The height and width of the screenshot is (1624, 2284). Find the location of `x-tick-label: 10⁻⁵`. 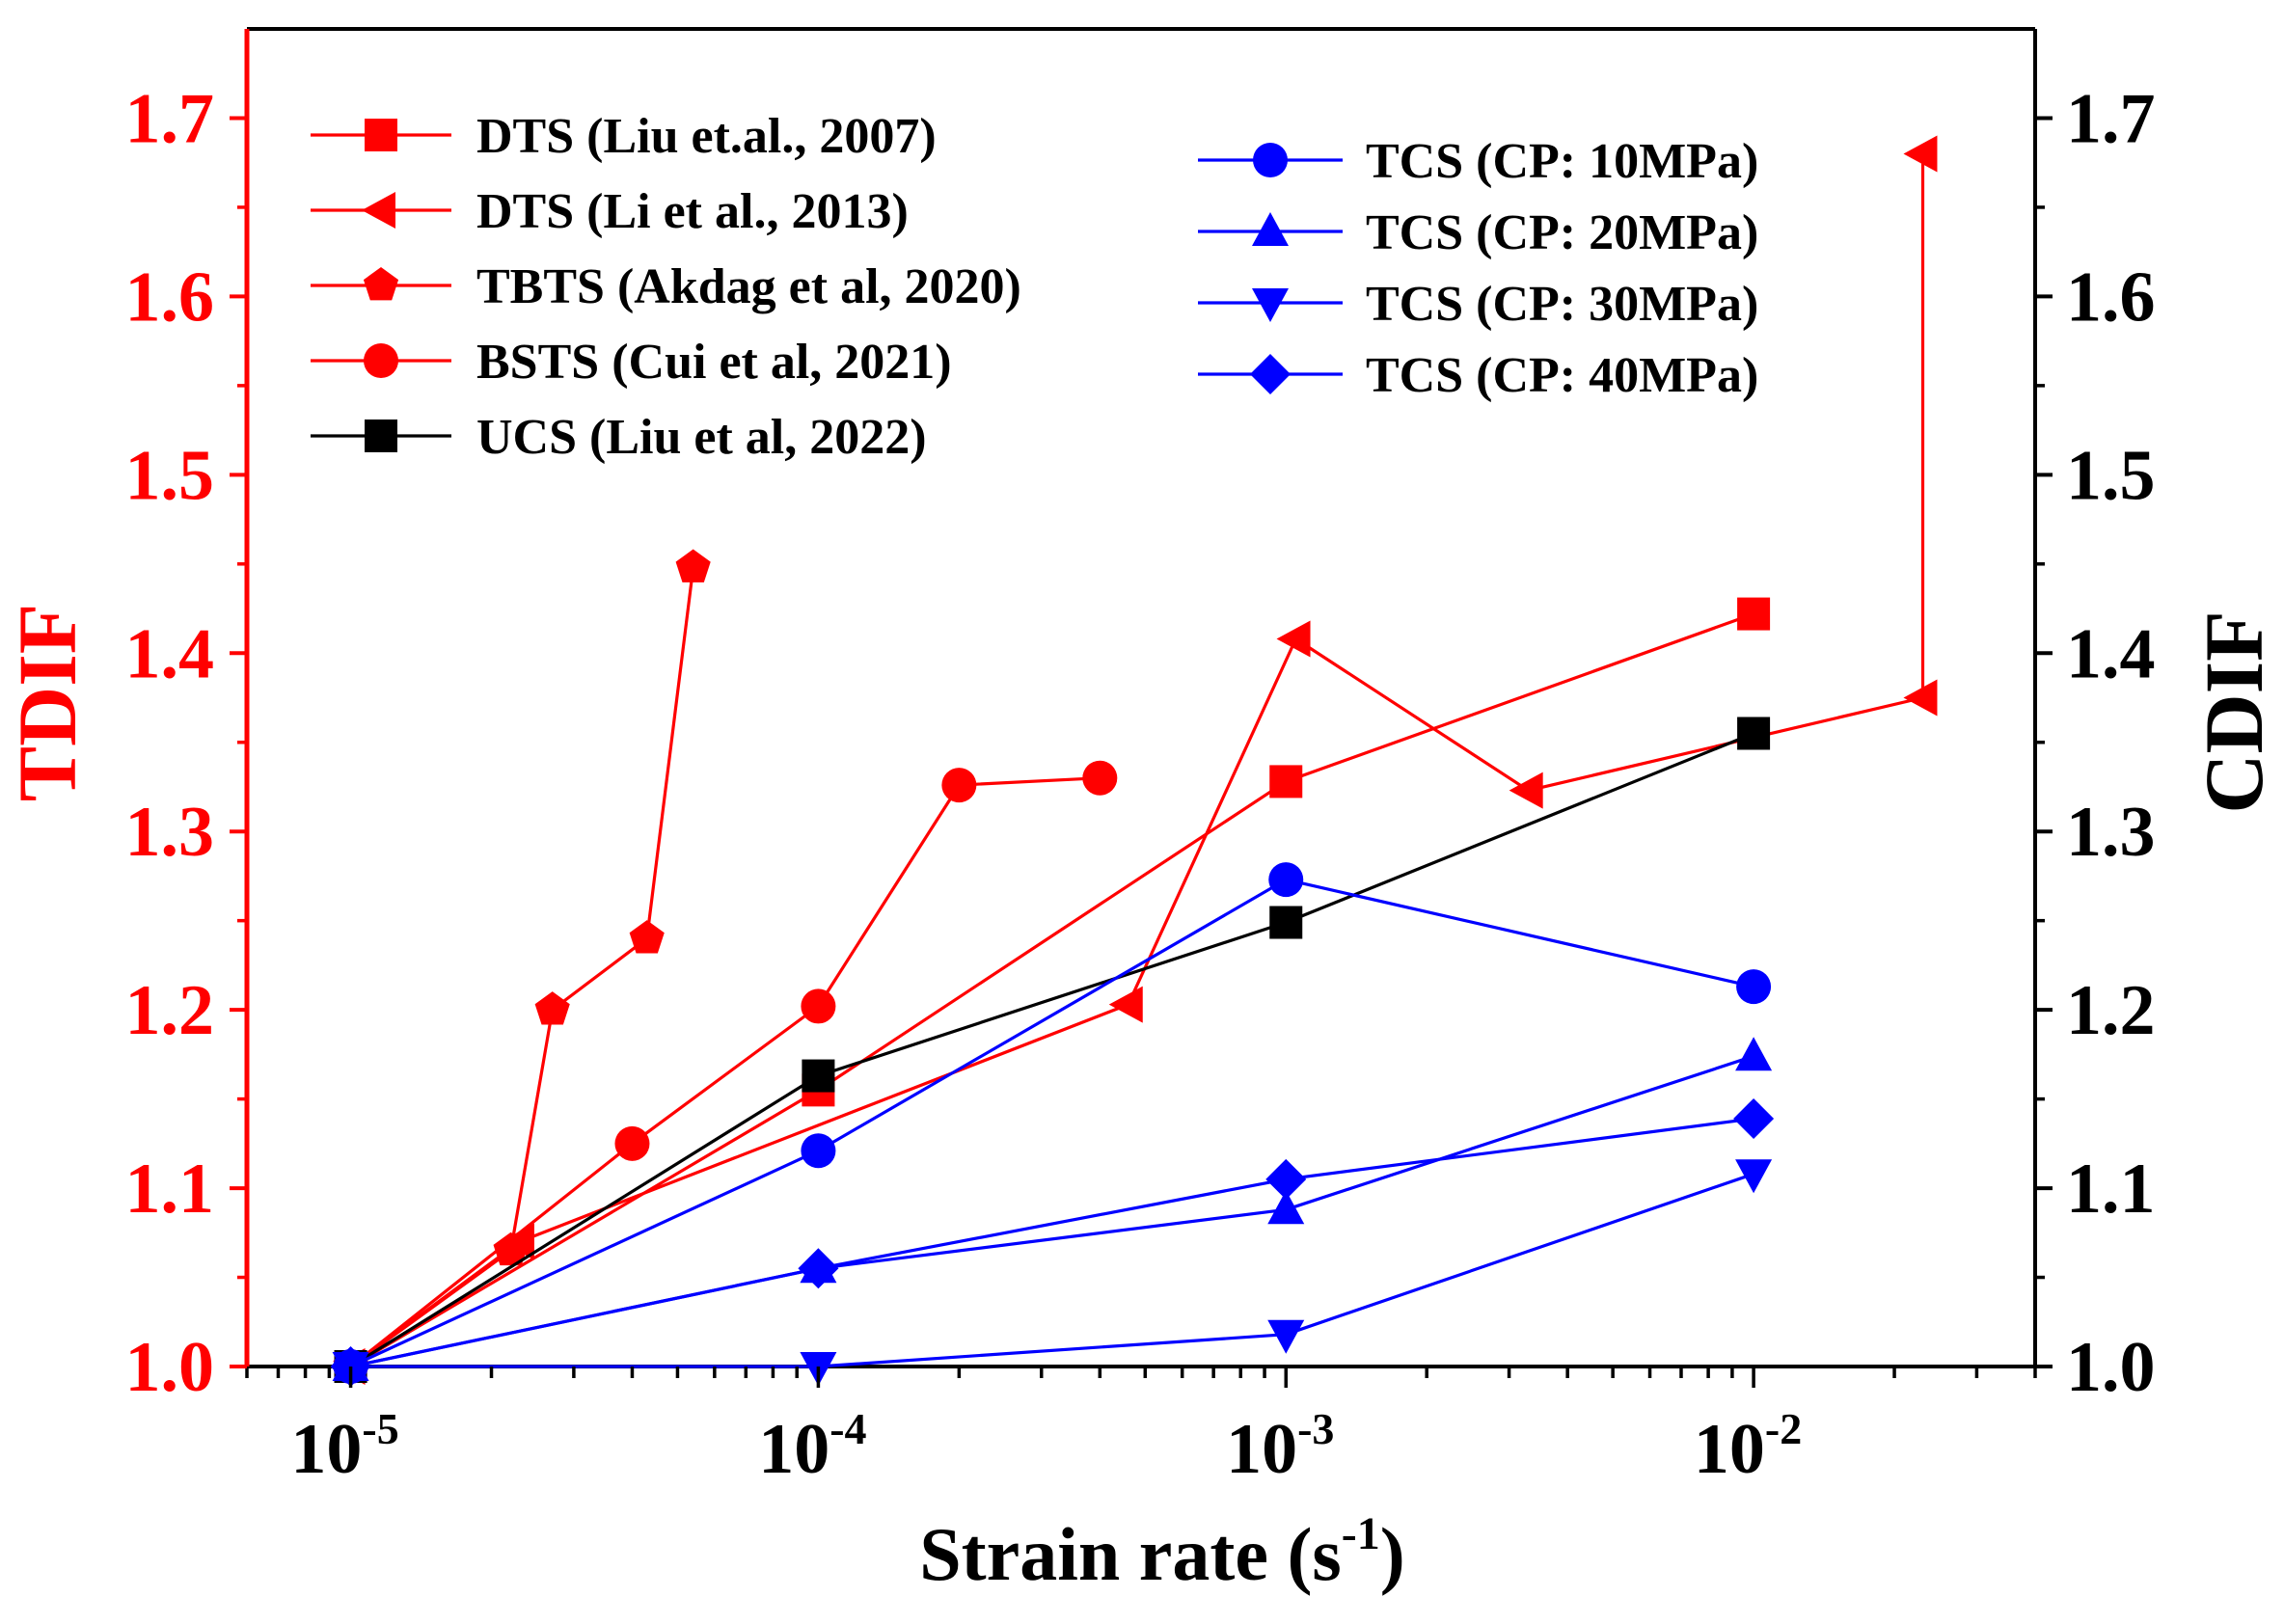

x-tick-label: 10⁻⁵ is located at coordinates (344, 1446).